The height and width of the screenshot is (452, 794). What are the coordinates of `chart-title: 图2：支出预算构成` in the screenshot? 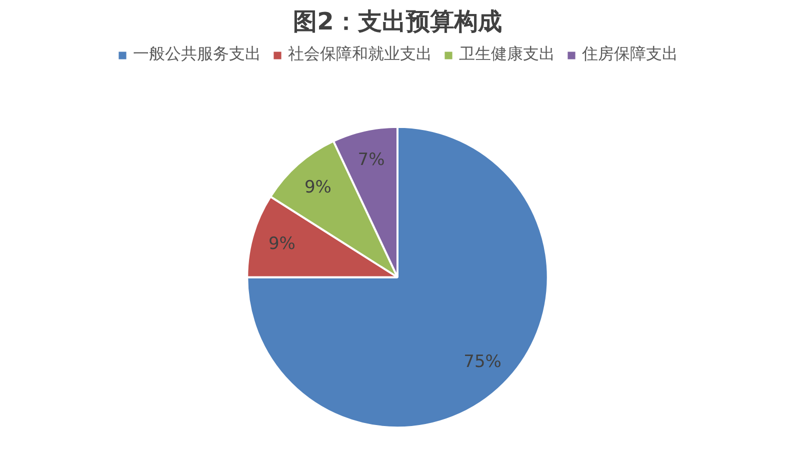 It's located at (397, 22).